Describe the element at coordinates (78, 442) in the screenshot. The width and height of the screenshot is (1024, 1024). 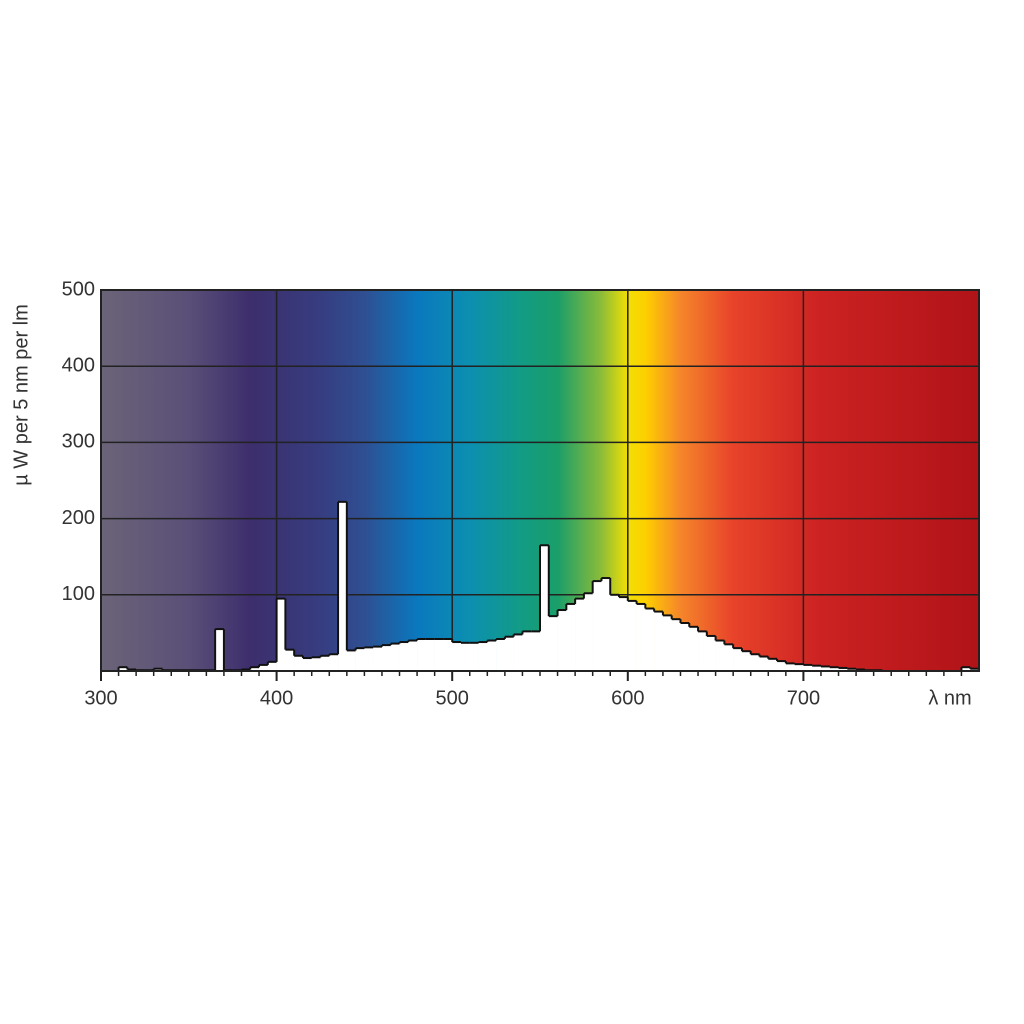
I see `y-tick-label: 300` at that location.